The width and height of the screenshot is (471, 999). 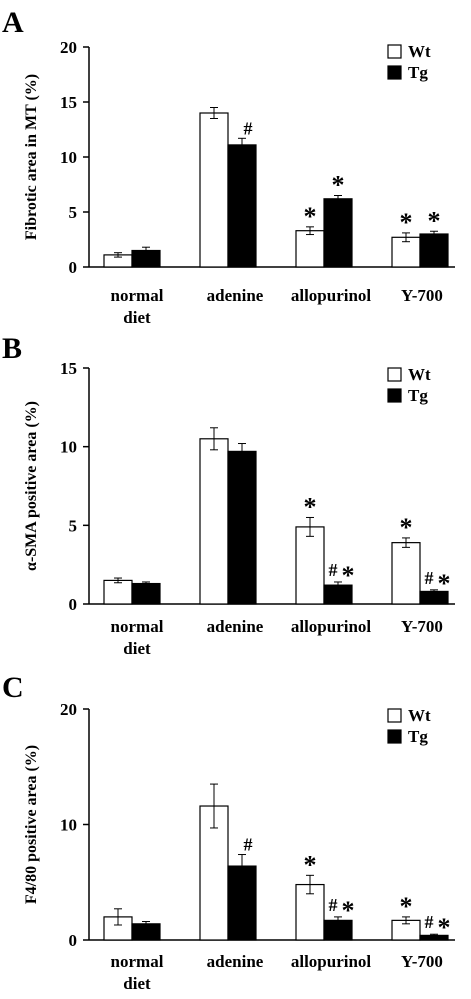 What do you see at coordinates (12, 348) in the screenshot?
I see `panel-letter: B` at bounding box center [12, 348].